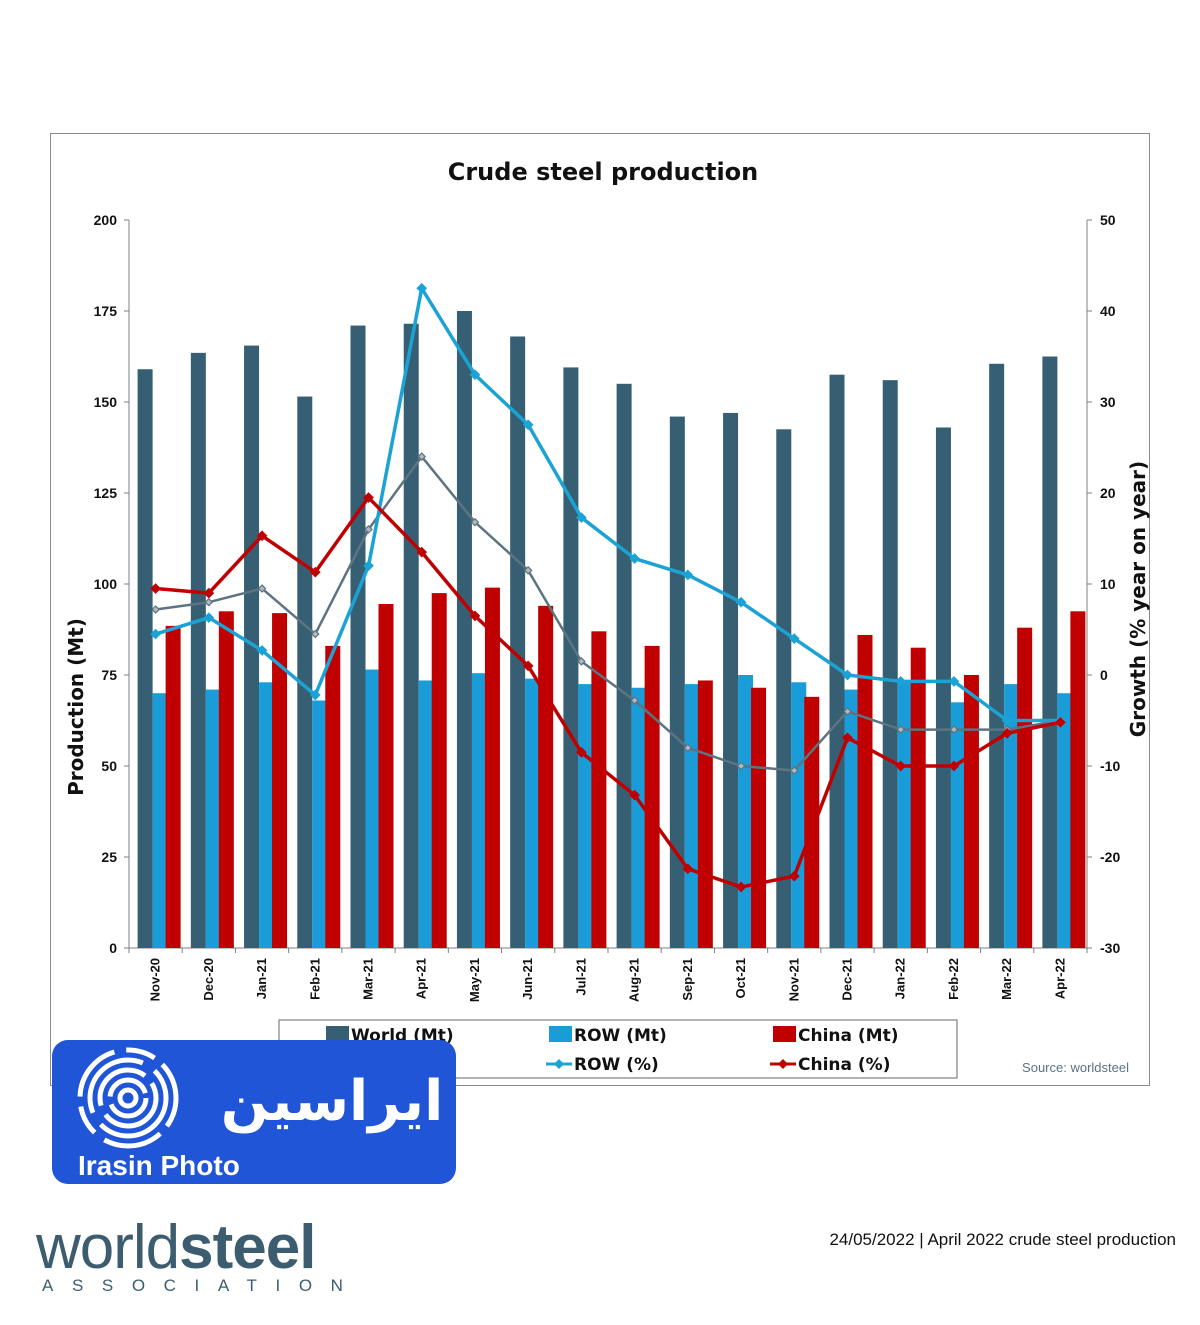  Describe the element at coordinates (76, 707) in the screenshot. I see `y-axis-title: Production (Mt)` at that location.